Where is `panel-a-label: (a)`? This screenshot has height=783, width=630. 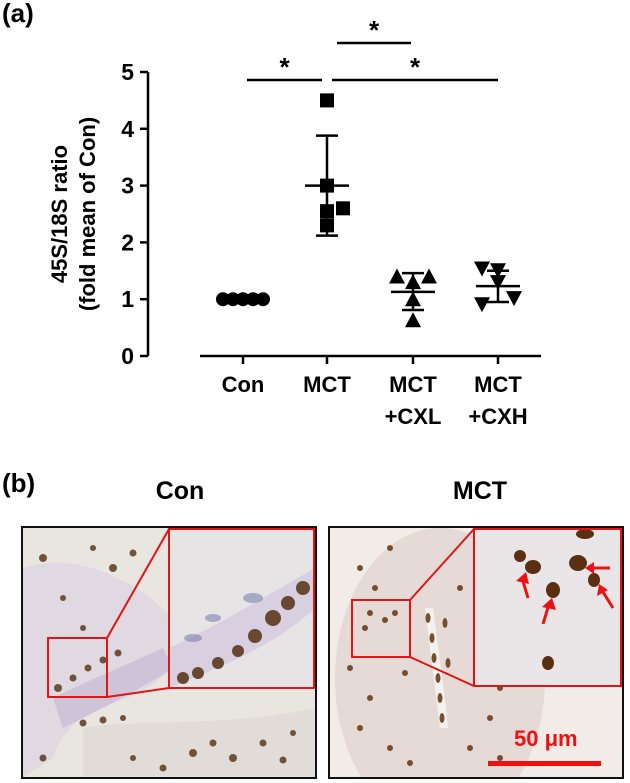
panel-a-label: (a) is located at coordinates (18, 14).